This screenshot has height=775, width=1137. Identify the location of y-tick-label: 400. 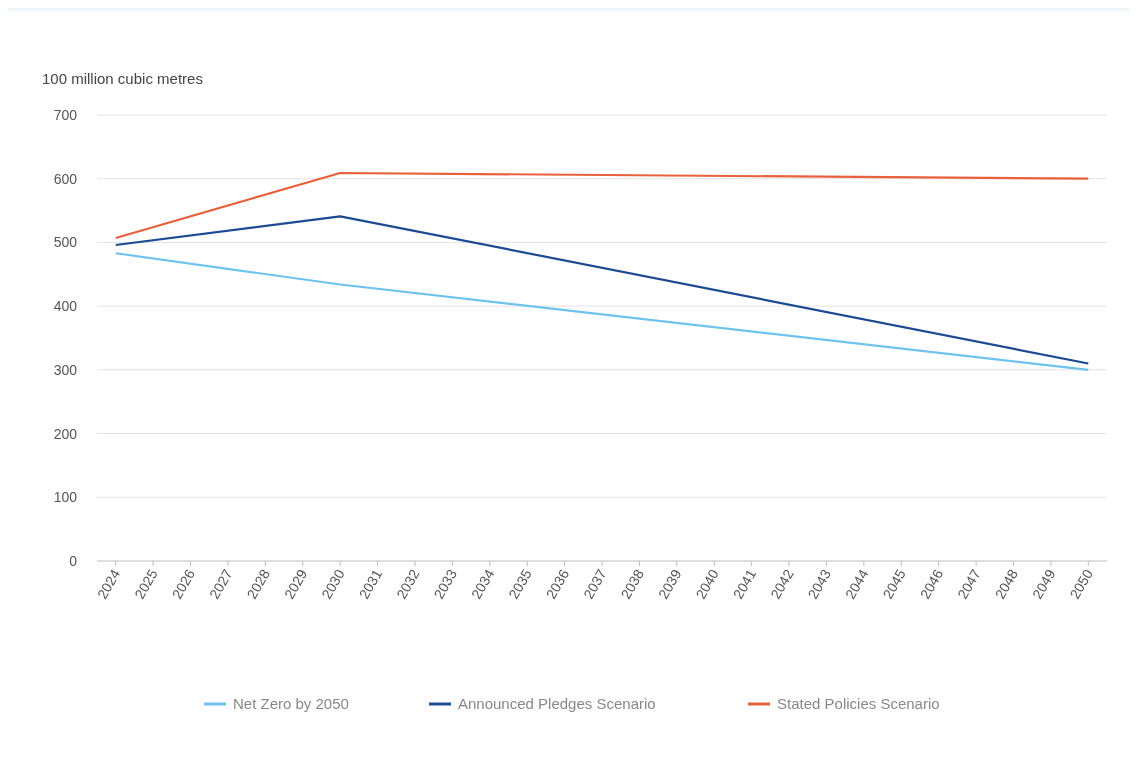
(65, 306).